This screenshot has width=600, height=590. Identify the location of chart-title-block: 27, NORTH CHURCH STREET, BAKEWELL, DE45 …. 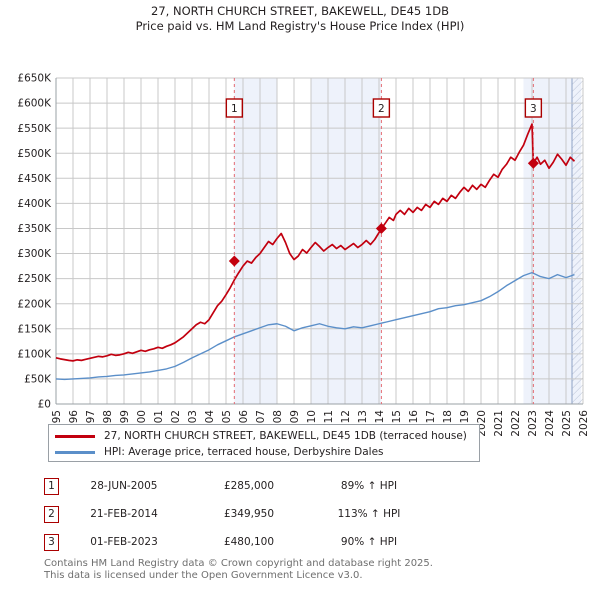
(300, 17).